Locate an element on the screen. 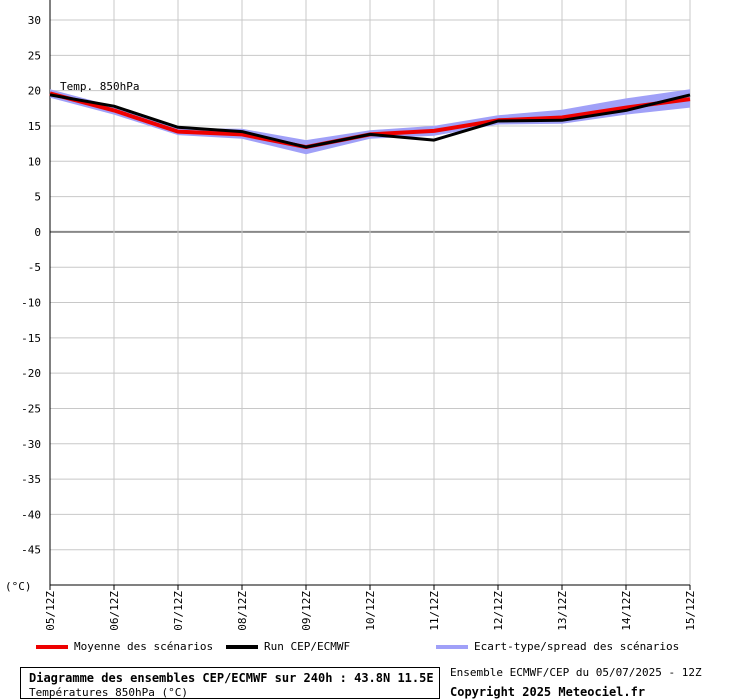 The image size is (740, 700). legend-swatch-run is located at coordinates (242, 646).